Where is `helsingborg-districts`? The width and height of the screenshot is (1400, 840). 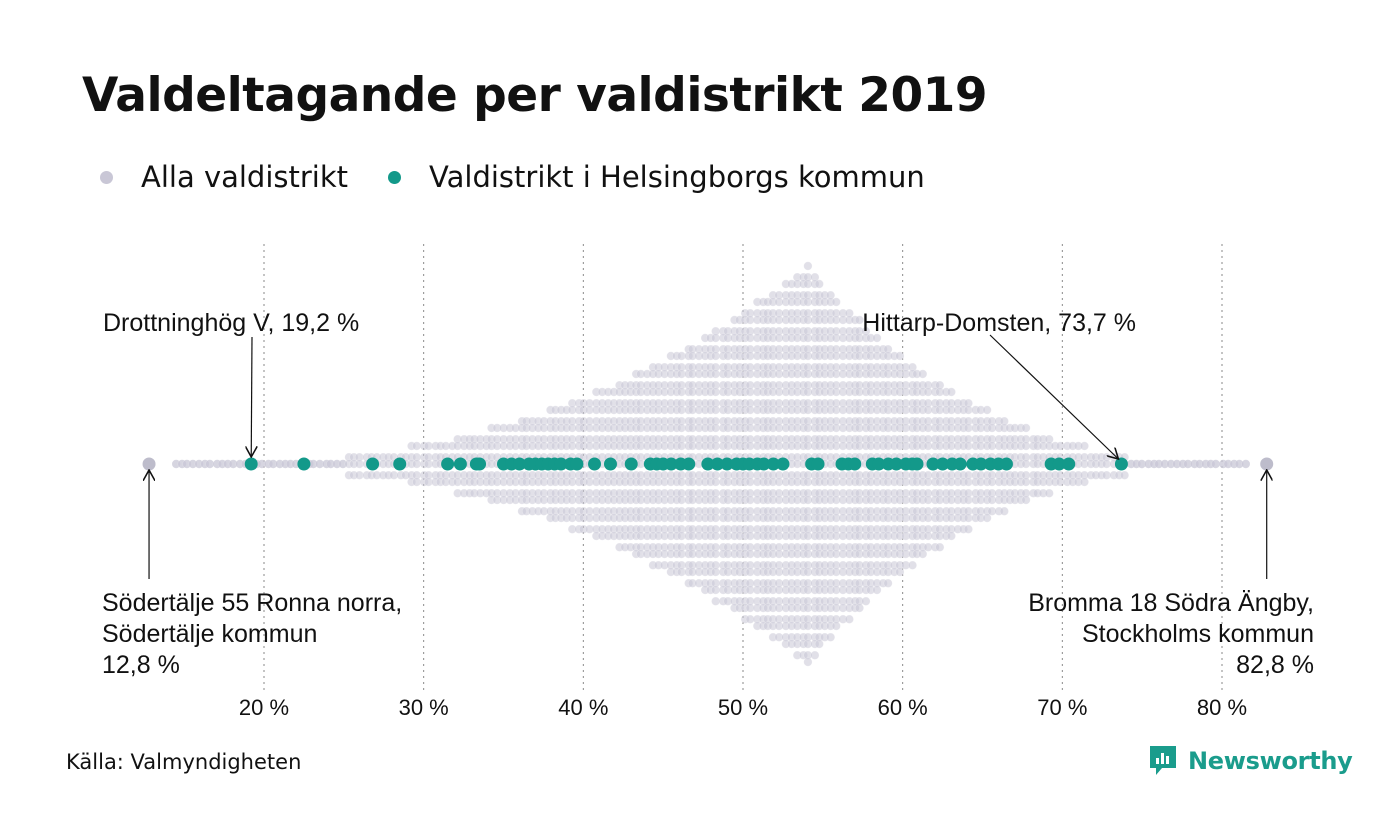 helsingborg-districts is located at coordinates (686, 464).